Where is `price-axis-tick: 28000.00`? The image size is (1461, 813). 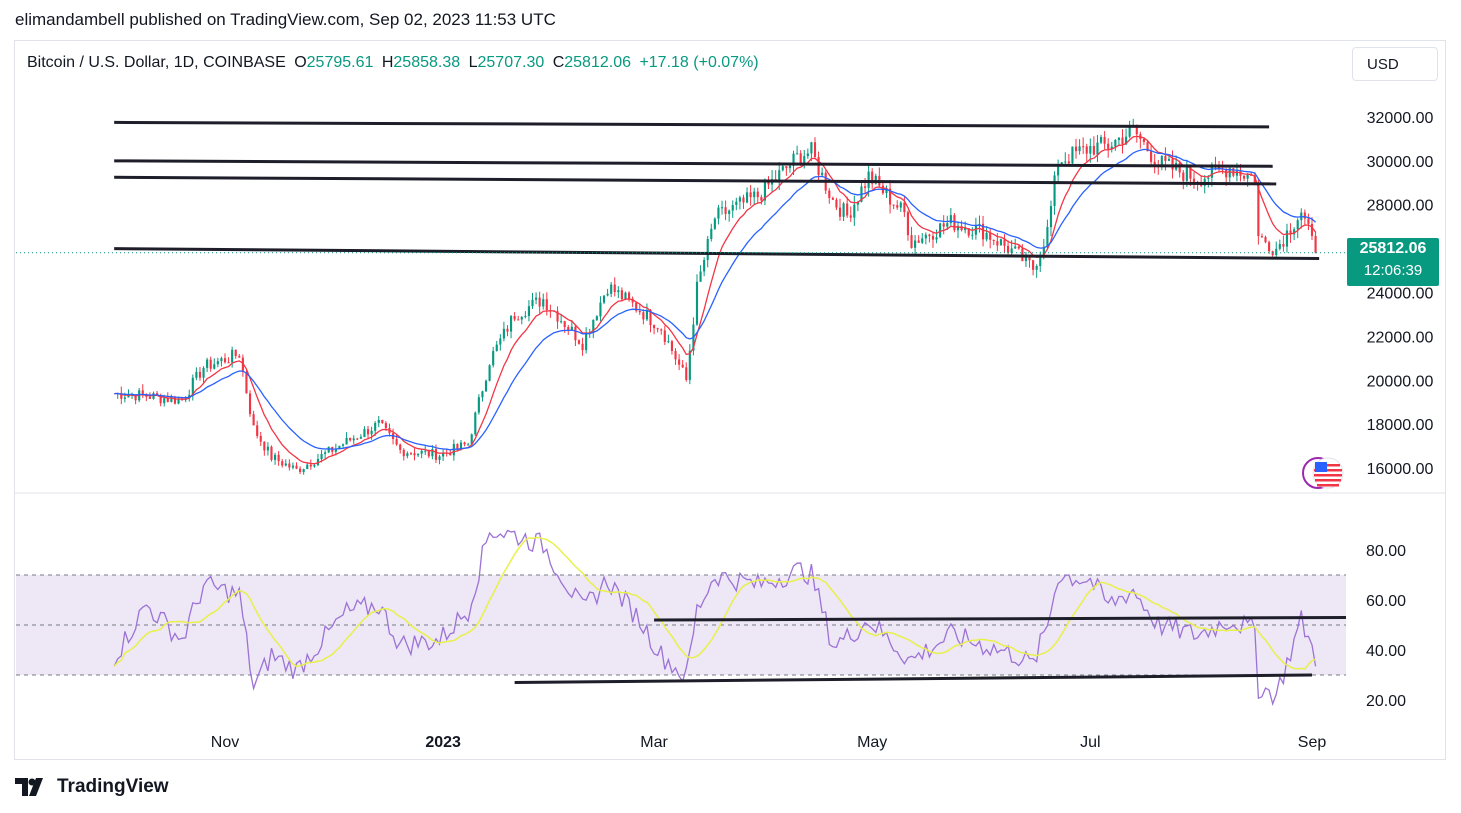
price-axis-tick: 28000.00 is located at coordinates (1400, 206).